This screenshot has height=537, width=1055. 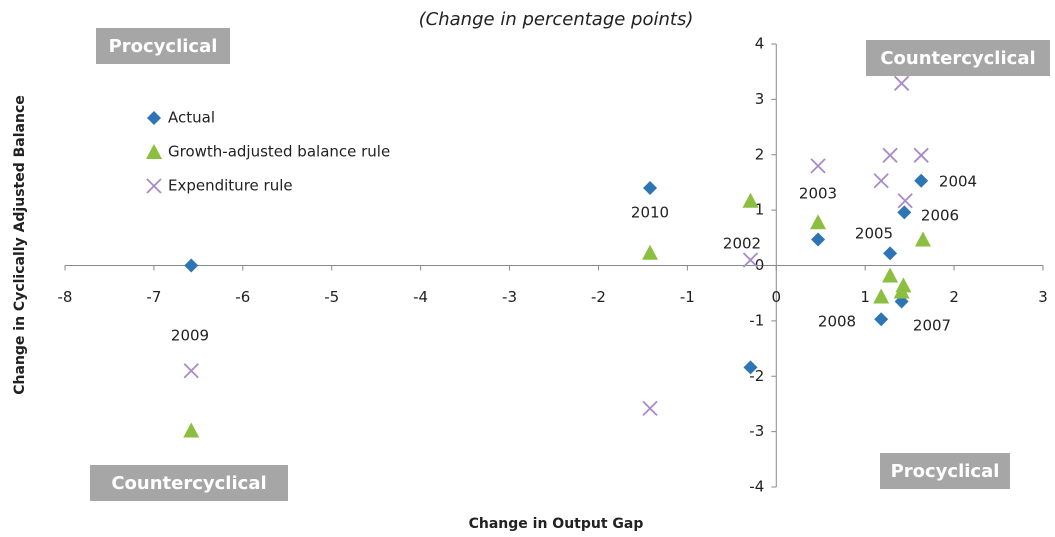 What do you see at coordinates (279, 152) in the screenshot?
I see `legend-label: Growth-adjusted balance rule` at bounding box center [279, 152].